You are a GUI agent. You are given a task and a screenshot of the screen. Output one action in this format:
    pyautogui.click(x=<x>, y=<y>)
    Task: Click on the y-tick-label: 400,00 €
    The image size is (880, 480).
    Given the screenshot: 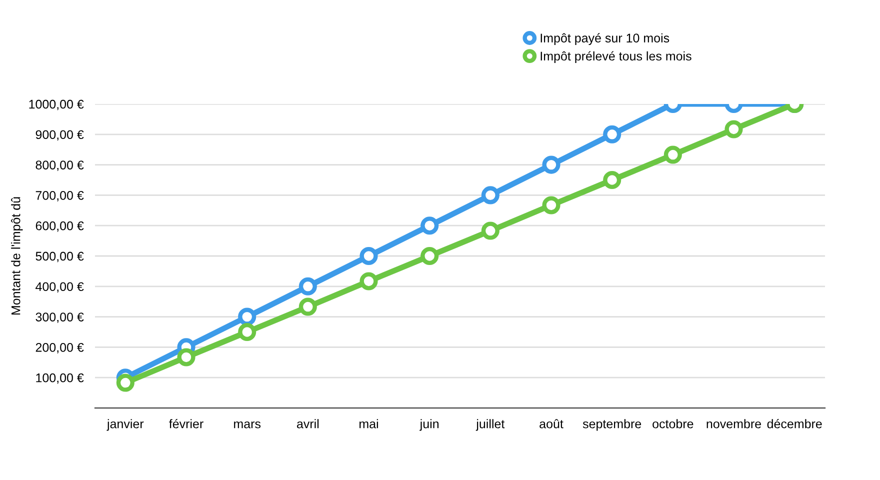 What is the action you would take?
    pyautogui.click(x=60, y=287)
    